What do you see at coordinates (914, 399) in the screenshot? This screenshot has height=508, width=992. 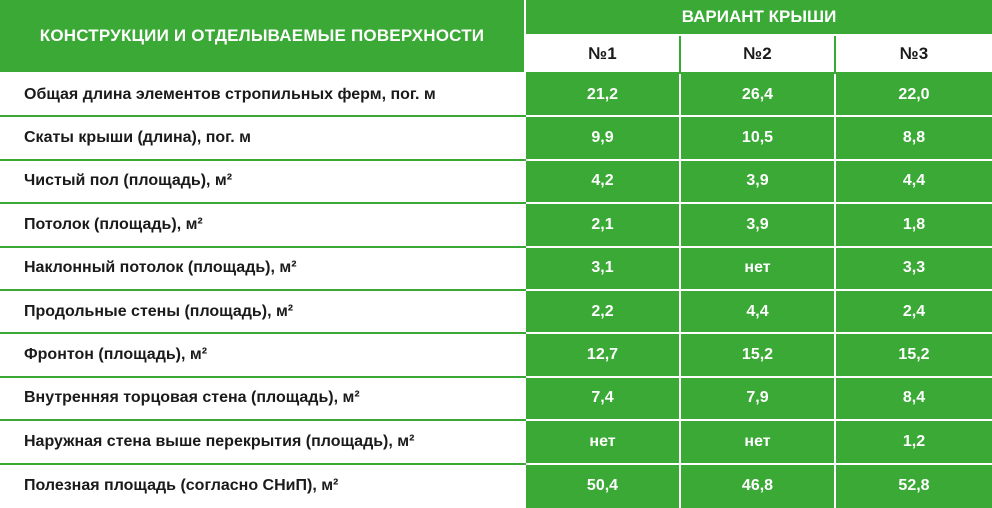 I see `table-cell: 8,4` at bounding box center [914, 399].